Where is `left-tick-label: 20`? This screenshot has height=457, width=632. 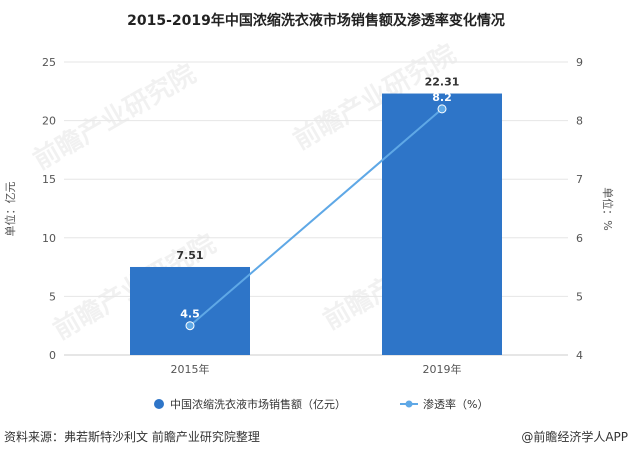 left-tick-label: 20 is located at coordinates (49, 121).